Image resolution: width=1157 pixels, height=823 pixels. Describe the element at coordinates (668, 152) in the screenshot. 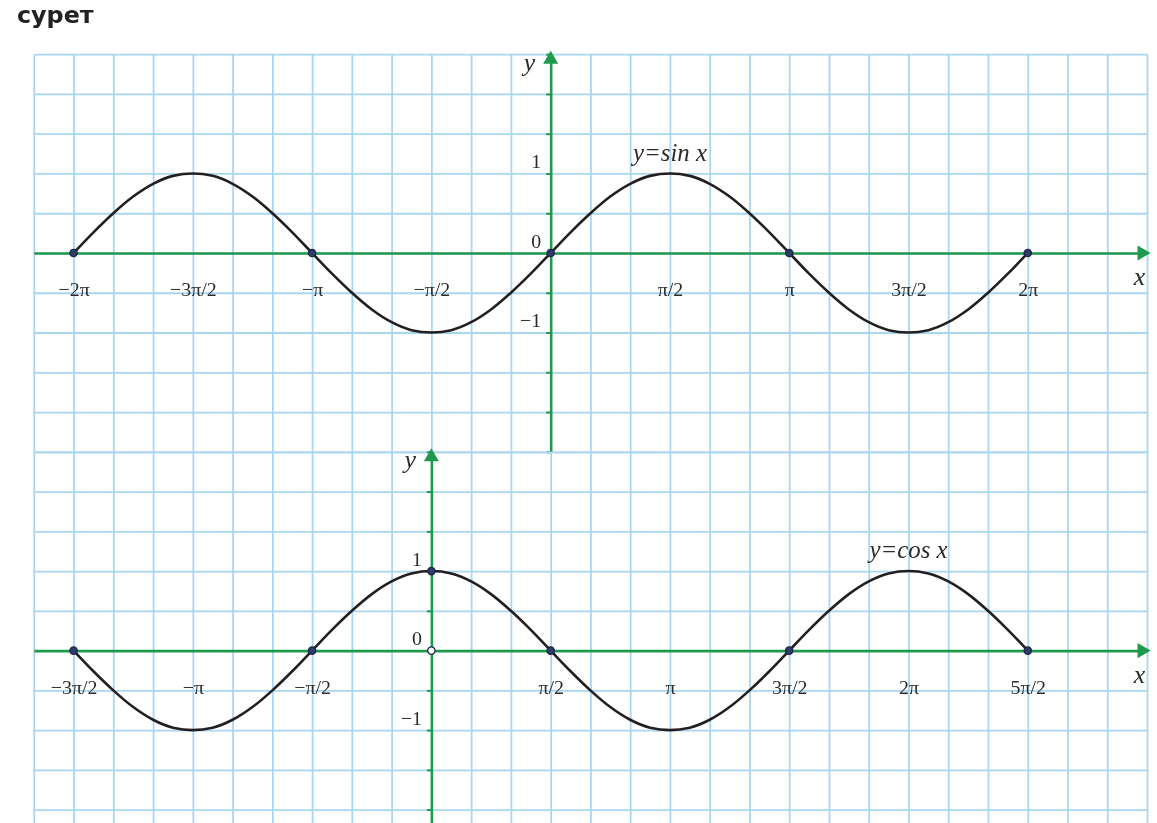

I see `series-label: y=sin x` at that location.